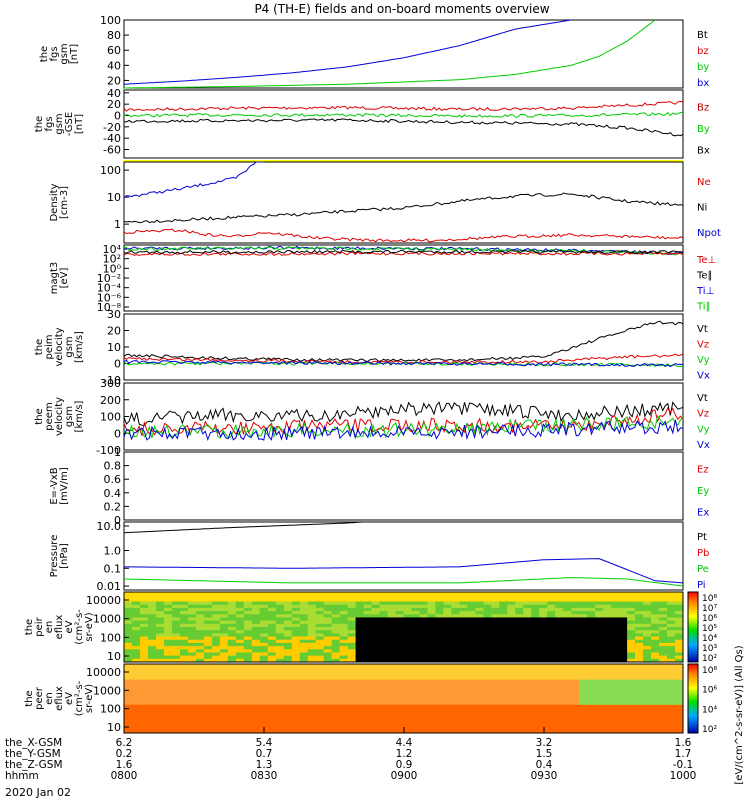 The height and width of the screenshot is (800, 750). I want to click on panel-ylabel: magt3[eV], so click(59, 278).